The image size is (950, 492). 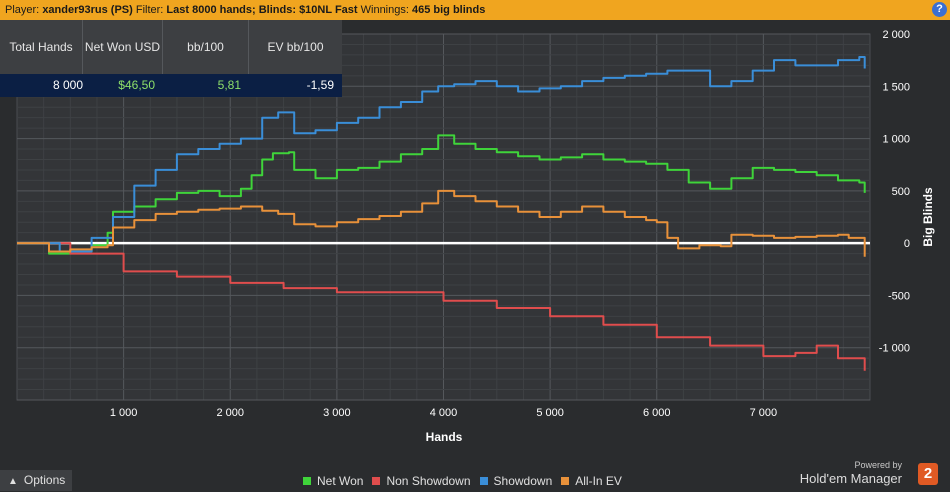 What do you see at coordinates (878, 465) in the screenshot?
I see `powered-by-label: Powered by` at bounding box center [878, 465].